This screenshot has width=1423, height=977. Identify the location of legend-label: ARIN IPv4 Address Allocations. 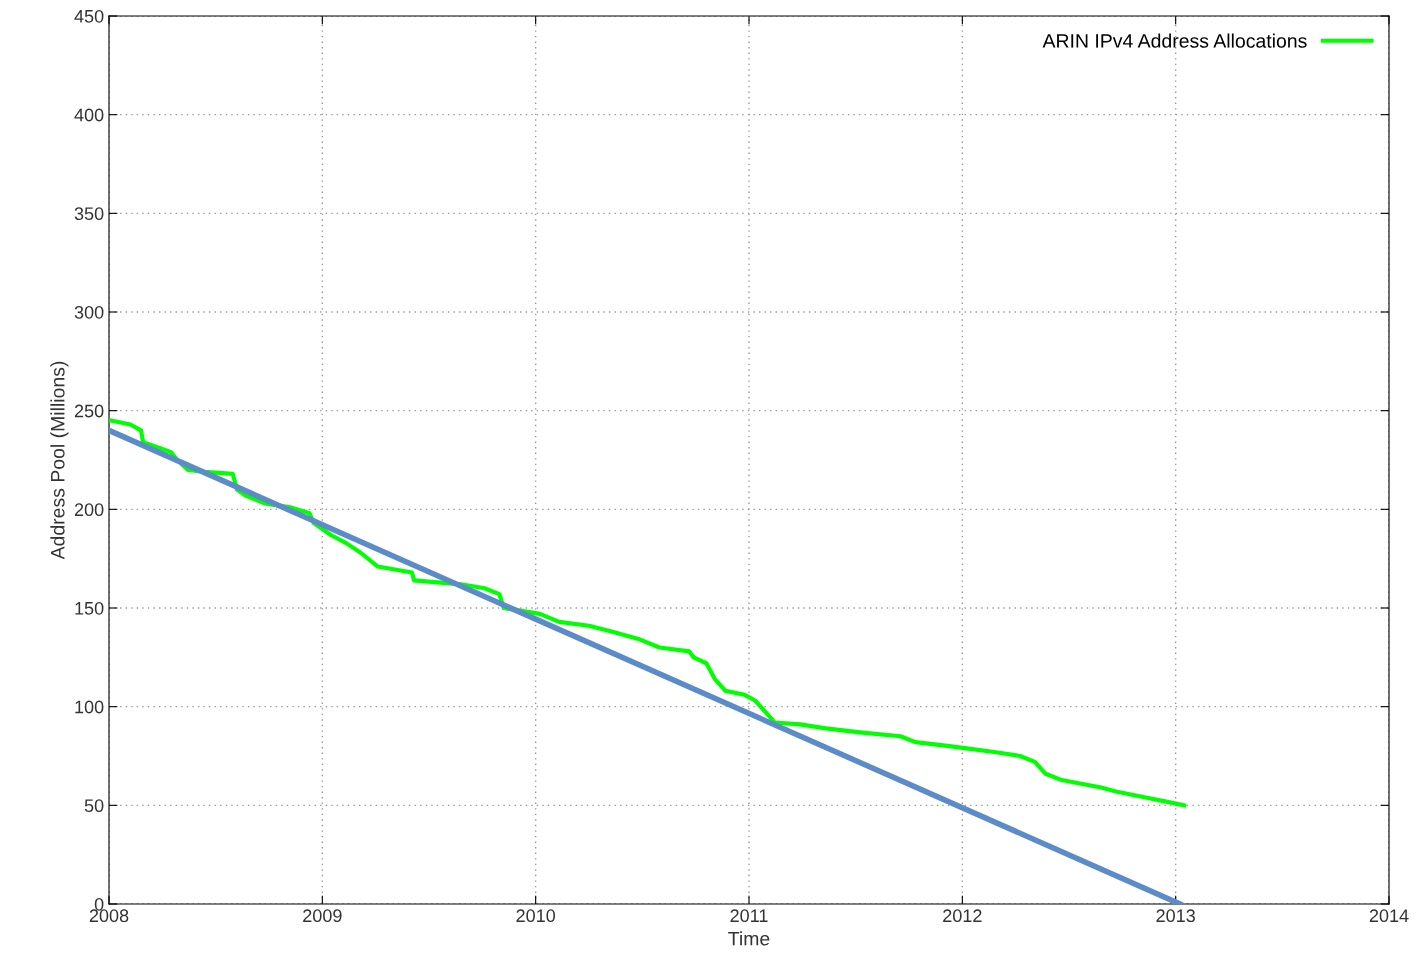
(1174, 40).